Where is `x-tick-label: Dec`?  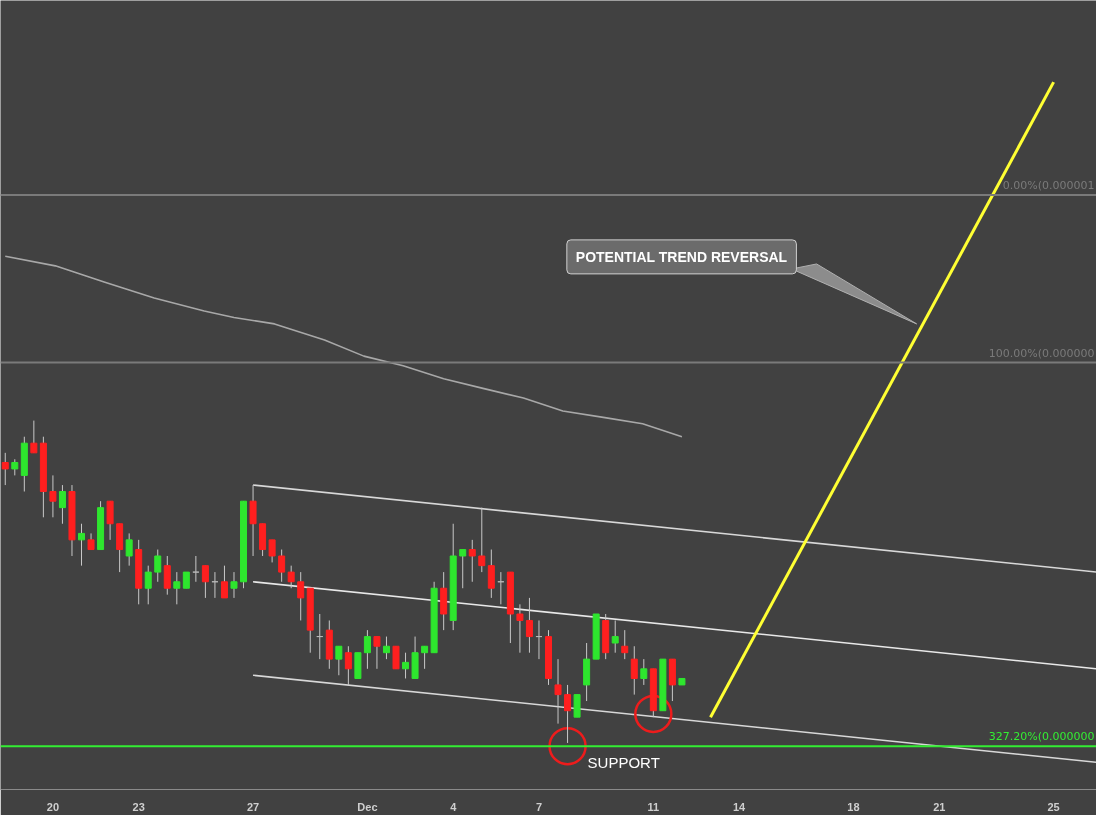
x-tick-label: Dec is located at coordinates (367, 806).